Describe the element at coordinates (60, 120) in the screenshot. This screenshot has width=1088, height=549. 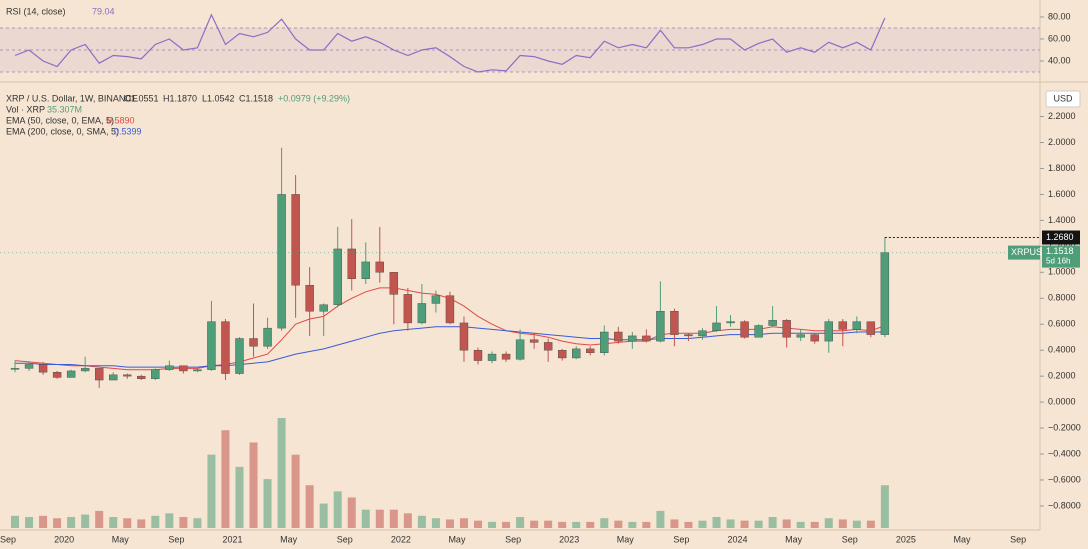
I see `ema50-legend: EMA (50, close, 0, EMA, 5)` at that location.